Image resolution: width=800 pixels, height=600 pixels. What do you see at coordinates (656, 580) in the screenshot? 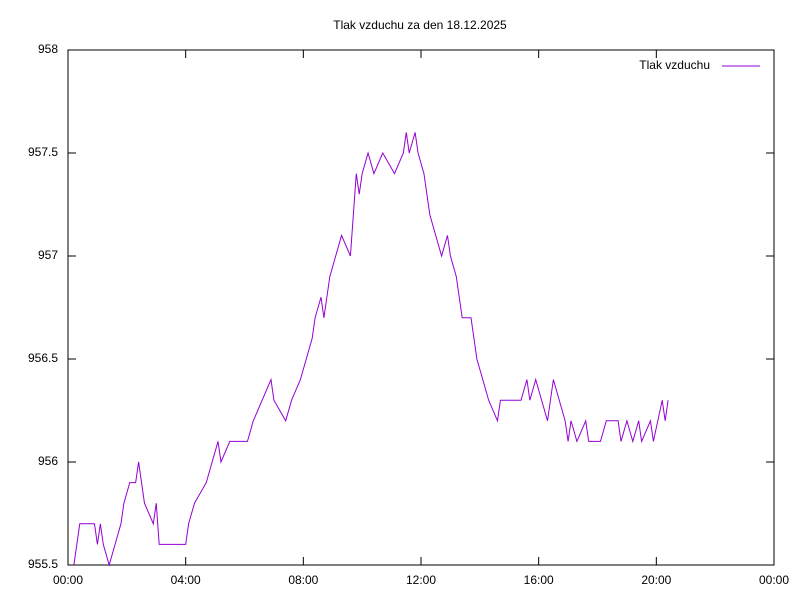
I see `x-tick-label: 20:00` at bounding box center [656, 580].